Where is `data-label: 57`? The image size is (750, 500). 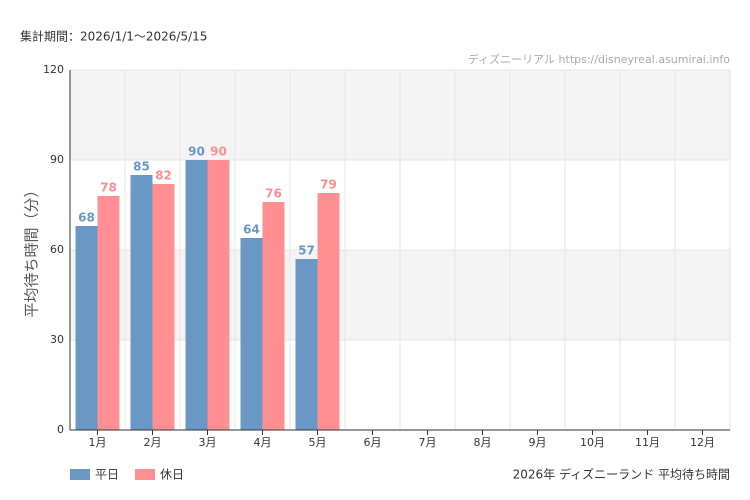 data-label: 57 is located at coordinates (306, 251).